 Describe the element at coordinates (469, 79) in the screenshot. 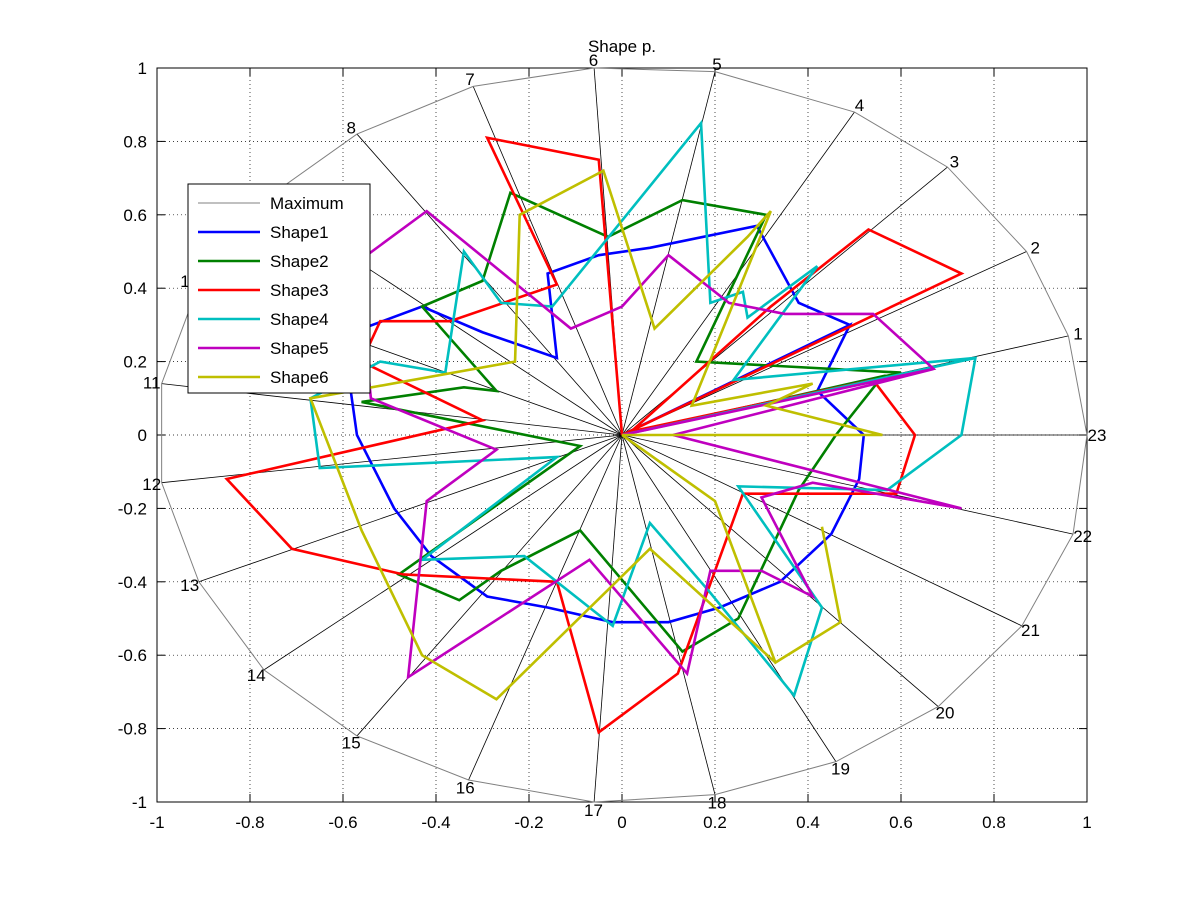

I see `spoke-label: 7` at that location.